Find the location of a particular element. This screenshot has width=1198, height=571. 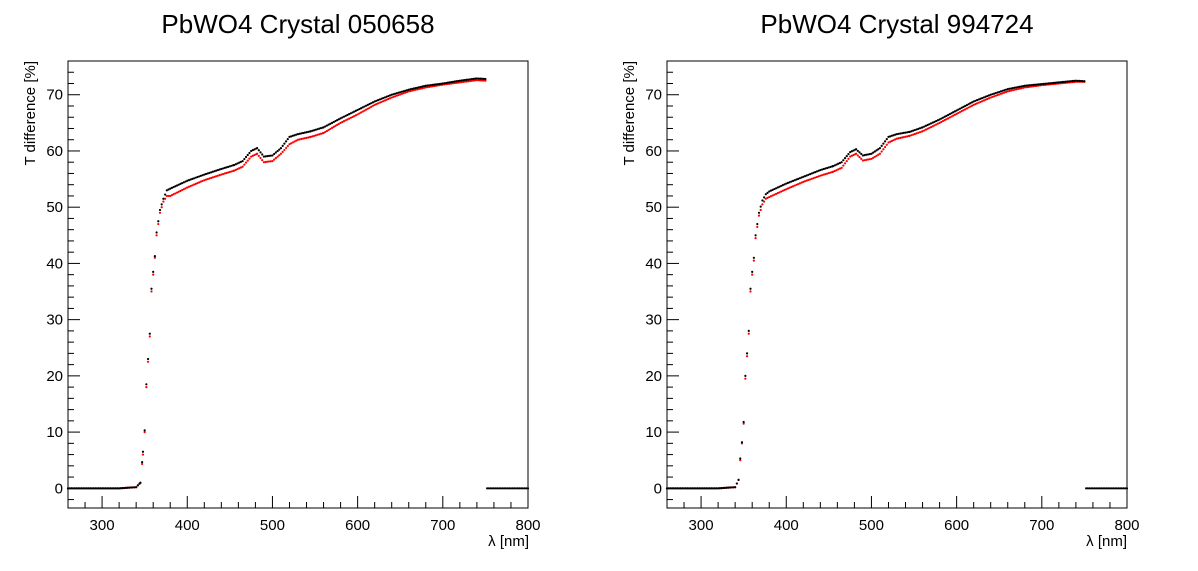

y-axis-title: T difference [%] is located at coordinates (30, 113).